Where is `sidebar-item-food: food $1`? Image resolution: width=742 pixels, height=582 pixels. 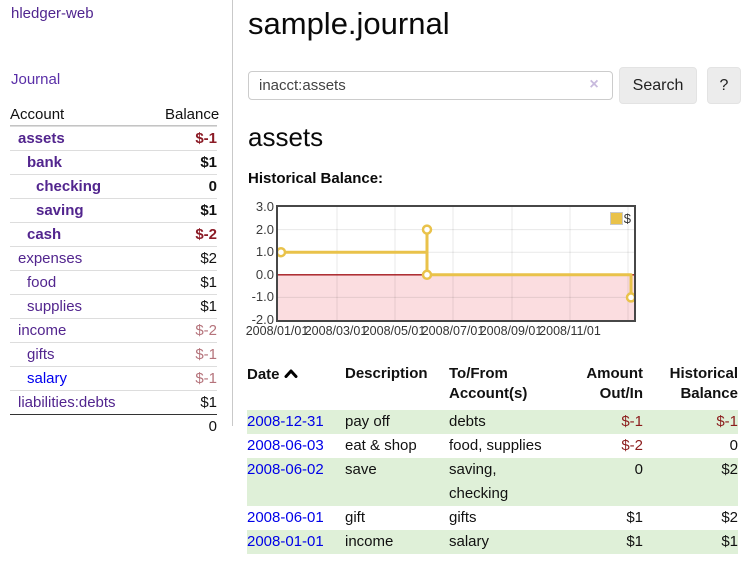
sidebar-item-food: food $1 is located at coordinates (113, 282).